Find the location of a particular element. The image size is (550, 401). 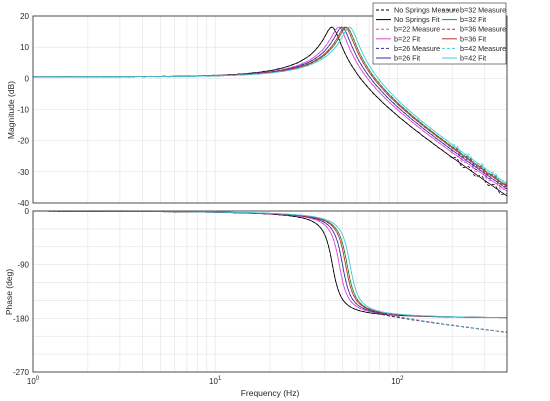

phase-x-ticks: 10⁰ 10¹ 10² is located at coordinates (215, 381).